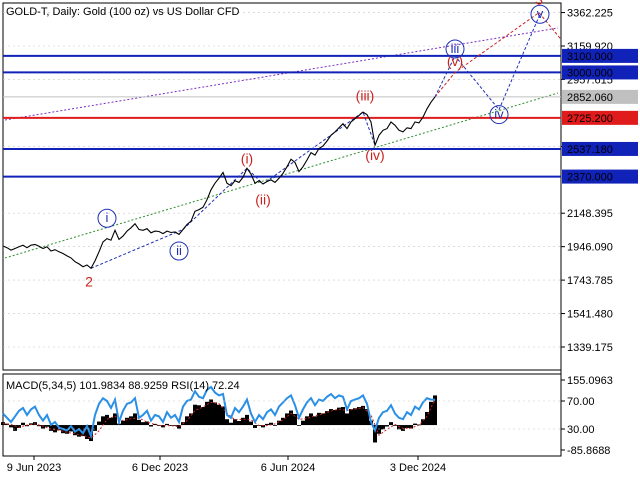 The height and width of the screenshot is (480, 640). What do you see at coordinates (590, 57) in the screenshot?
I see `level-tag-label: 3100.000` at bounding box center [590, 57].